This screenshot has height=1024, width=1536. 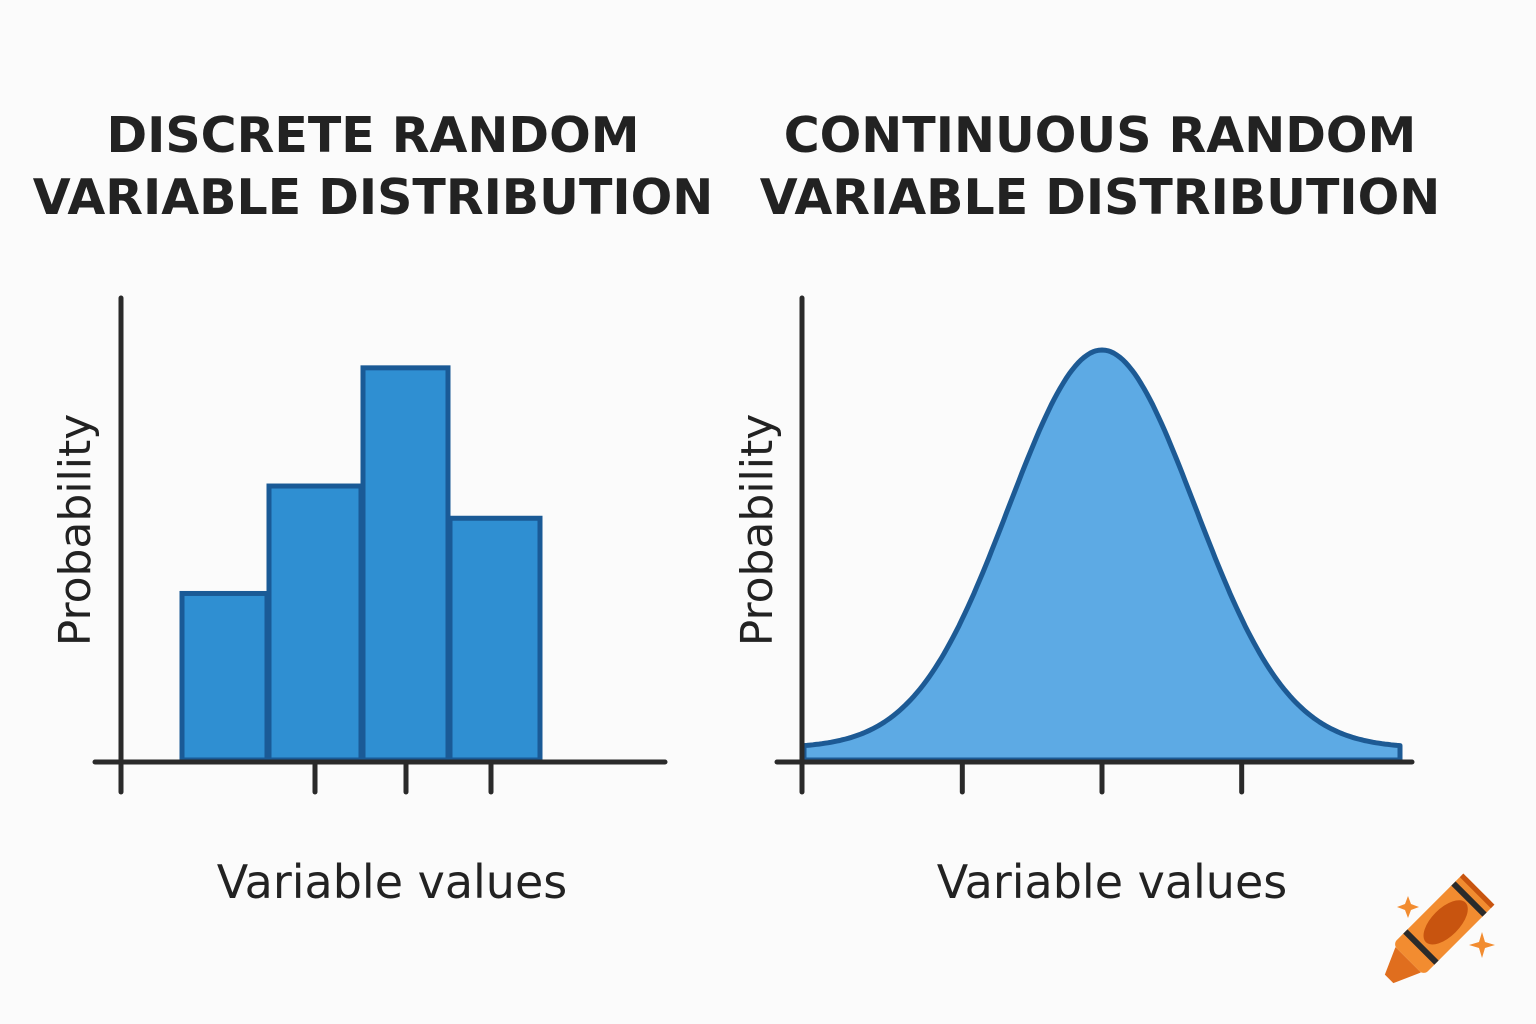 What do you see at coordinates (75, 530) in the screenshot?
I see `discrete-y-label: Probability` at bounding box center [75, 530].